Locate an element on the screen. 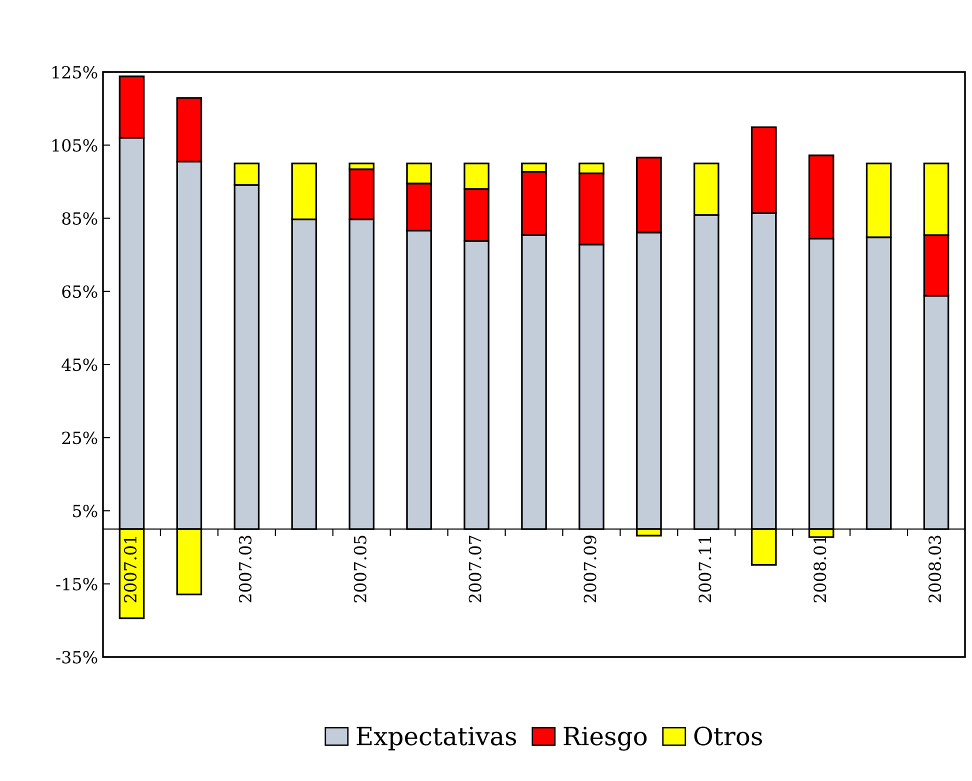 This screenshot has width=972, height=781. x-tick-label: 2008.01 is located at coordinates (820, 569).